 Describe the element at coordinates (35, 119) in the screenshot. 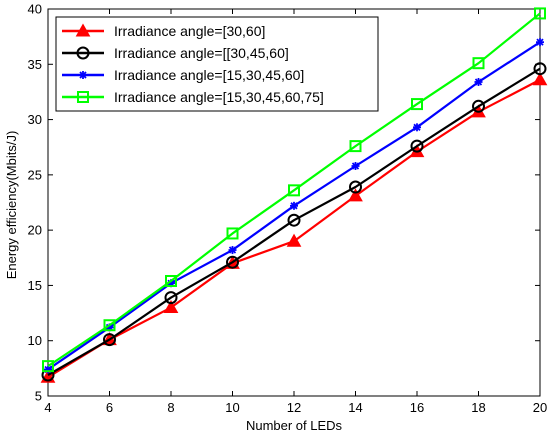

I see `y-tick-label: 30` at that location.